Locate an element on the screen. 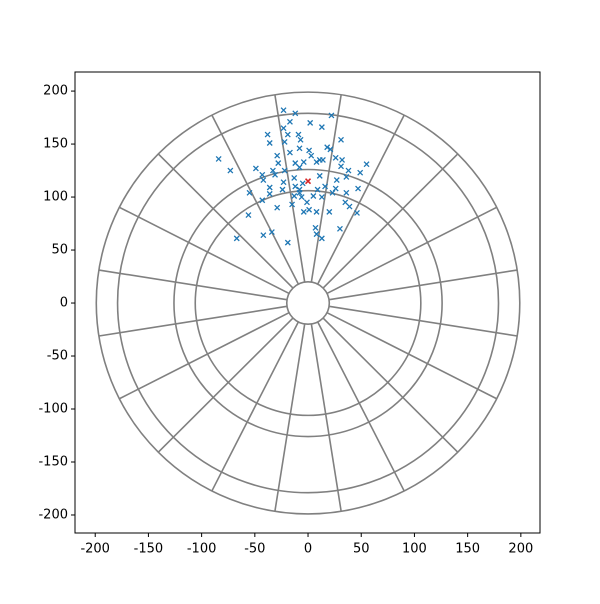  y-tick-label: -200 is located at coordinates (53, 514).